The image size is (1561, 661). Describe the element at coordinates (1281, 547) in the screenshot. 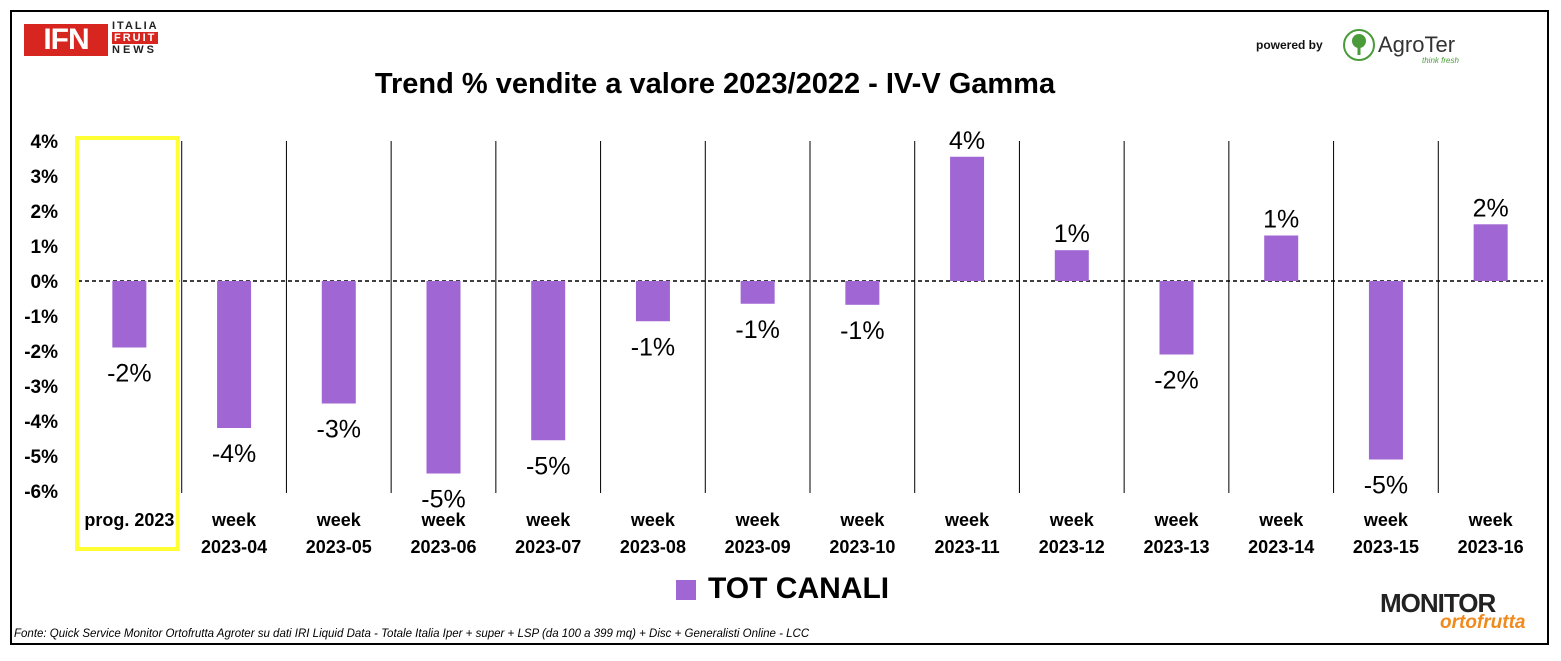

I see `x-tick-label: 2023-14` at that location.